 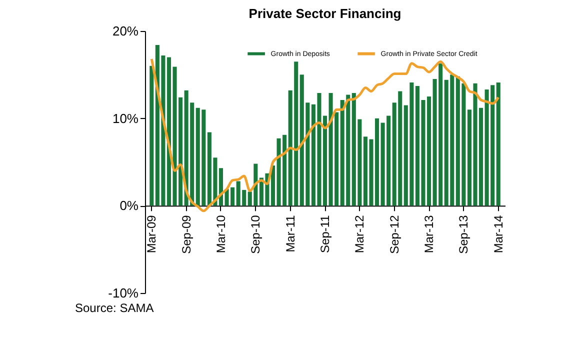 I want to click on x-tick-label: Mar-10, so click(x=221, y=234).